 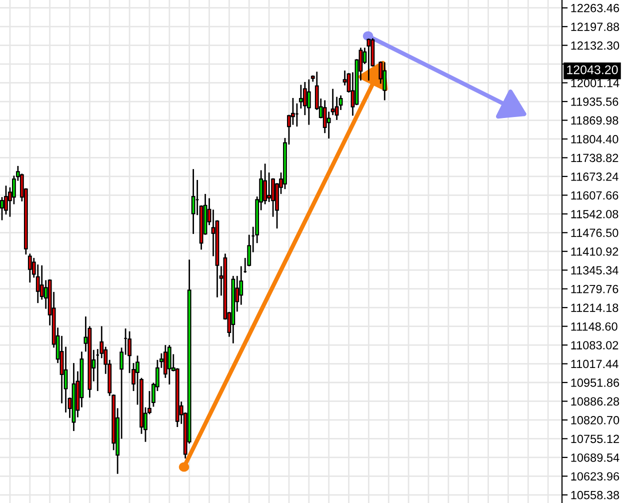 What do you see at coordinates (594, 158) in the screenshot?
I see `y-tick-label: 11738.82` at bounding box center [594, 158].